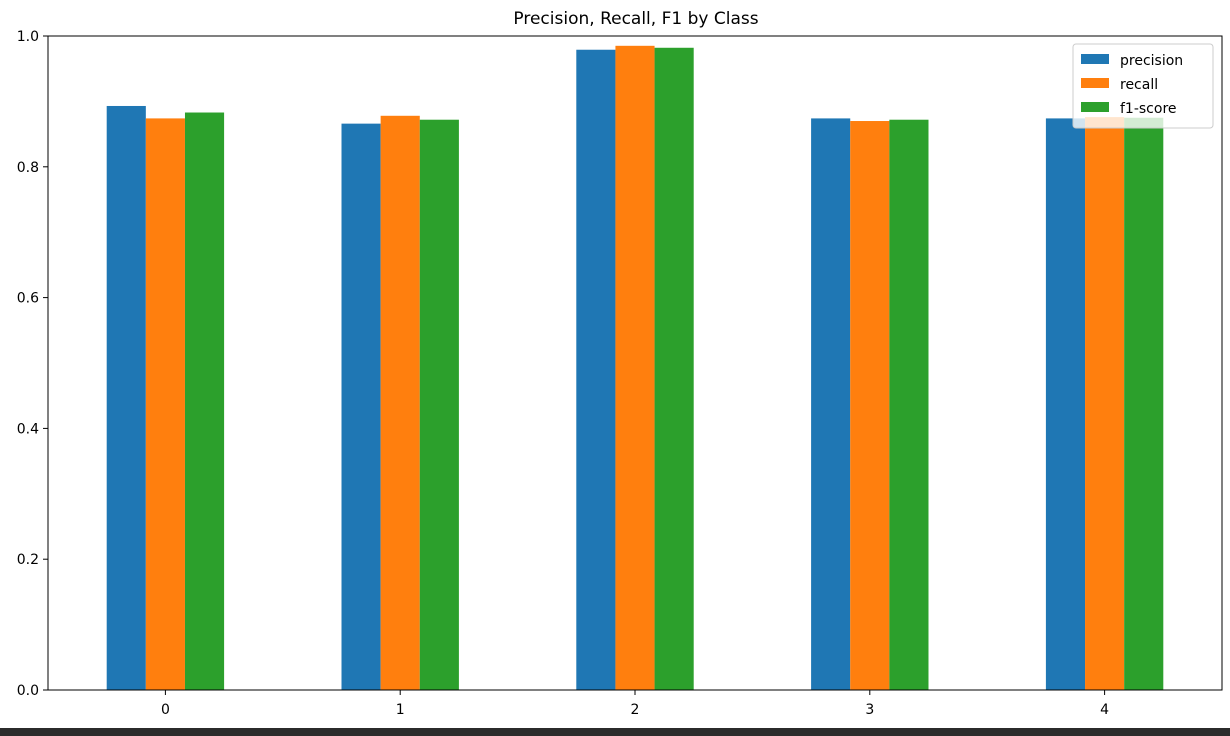 The image size is (1230, 736). I want to click on legend-swatch-recall, so click(1095, 83).